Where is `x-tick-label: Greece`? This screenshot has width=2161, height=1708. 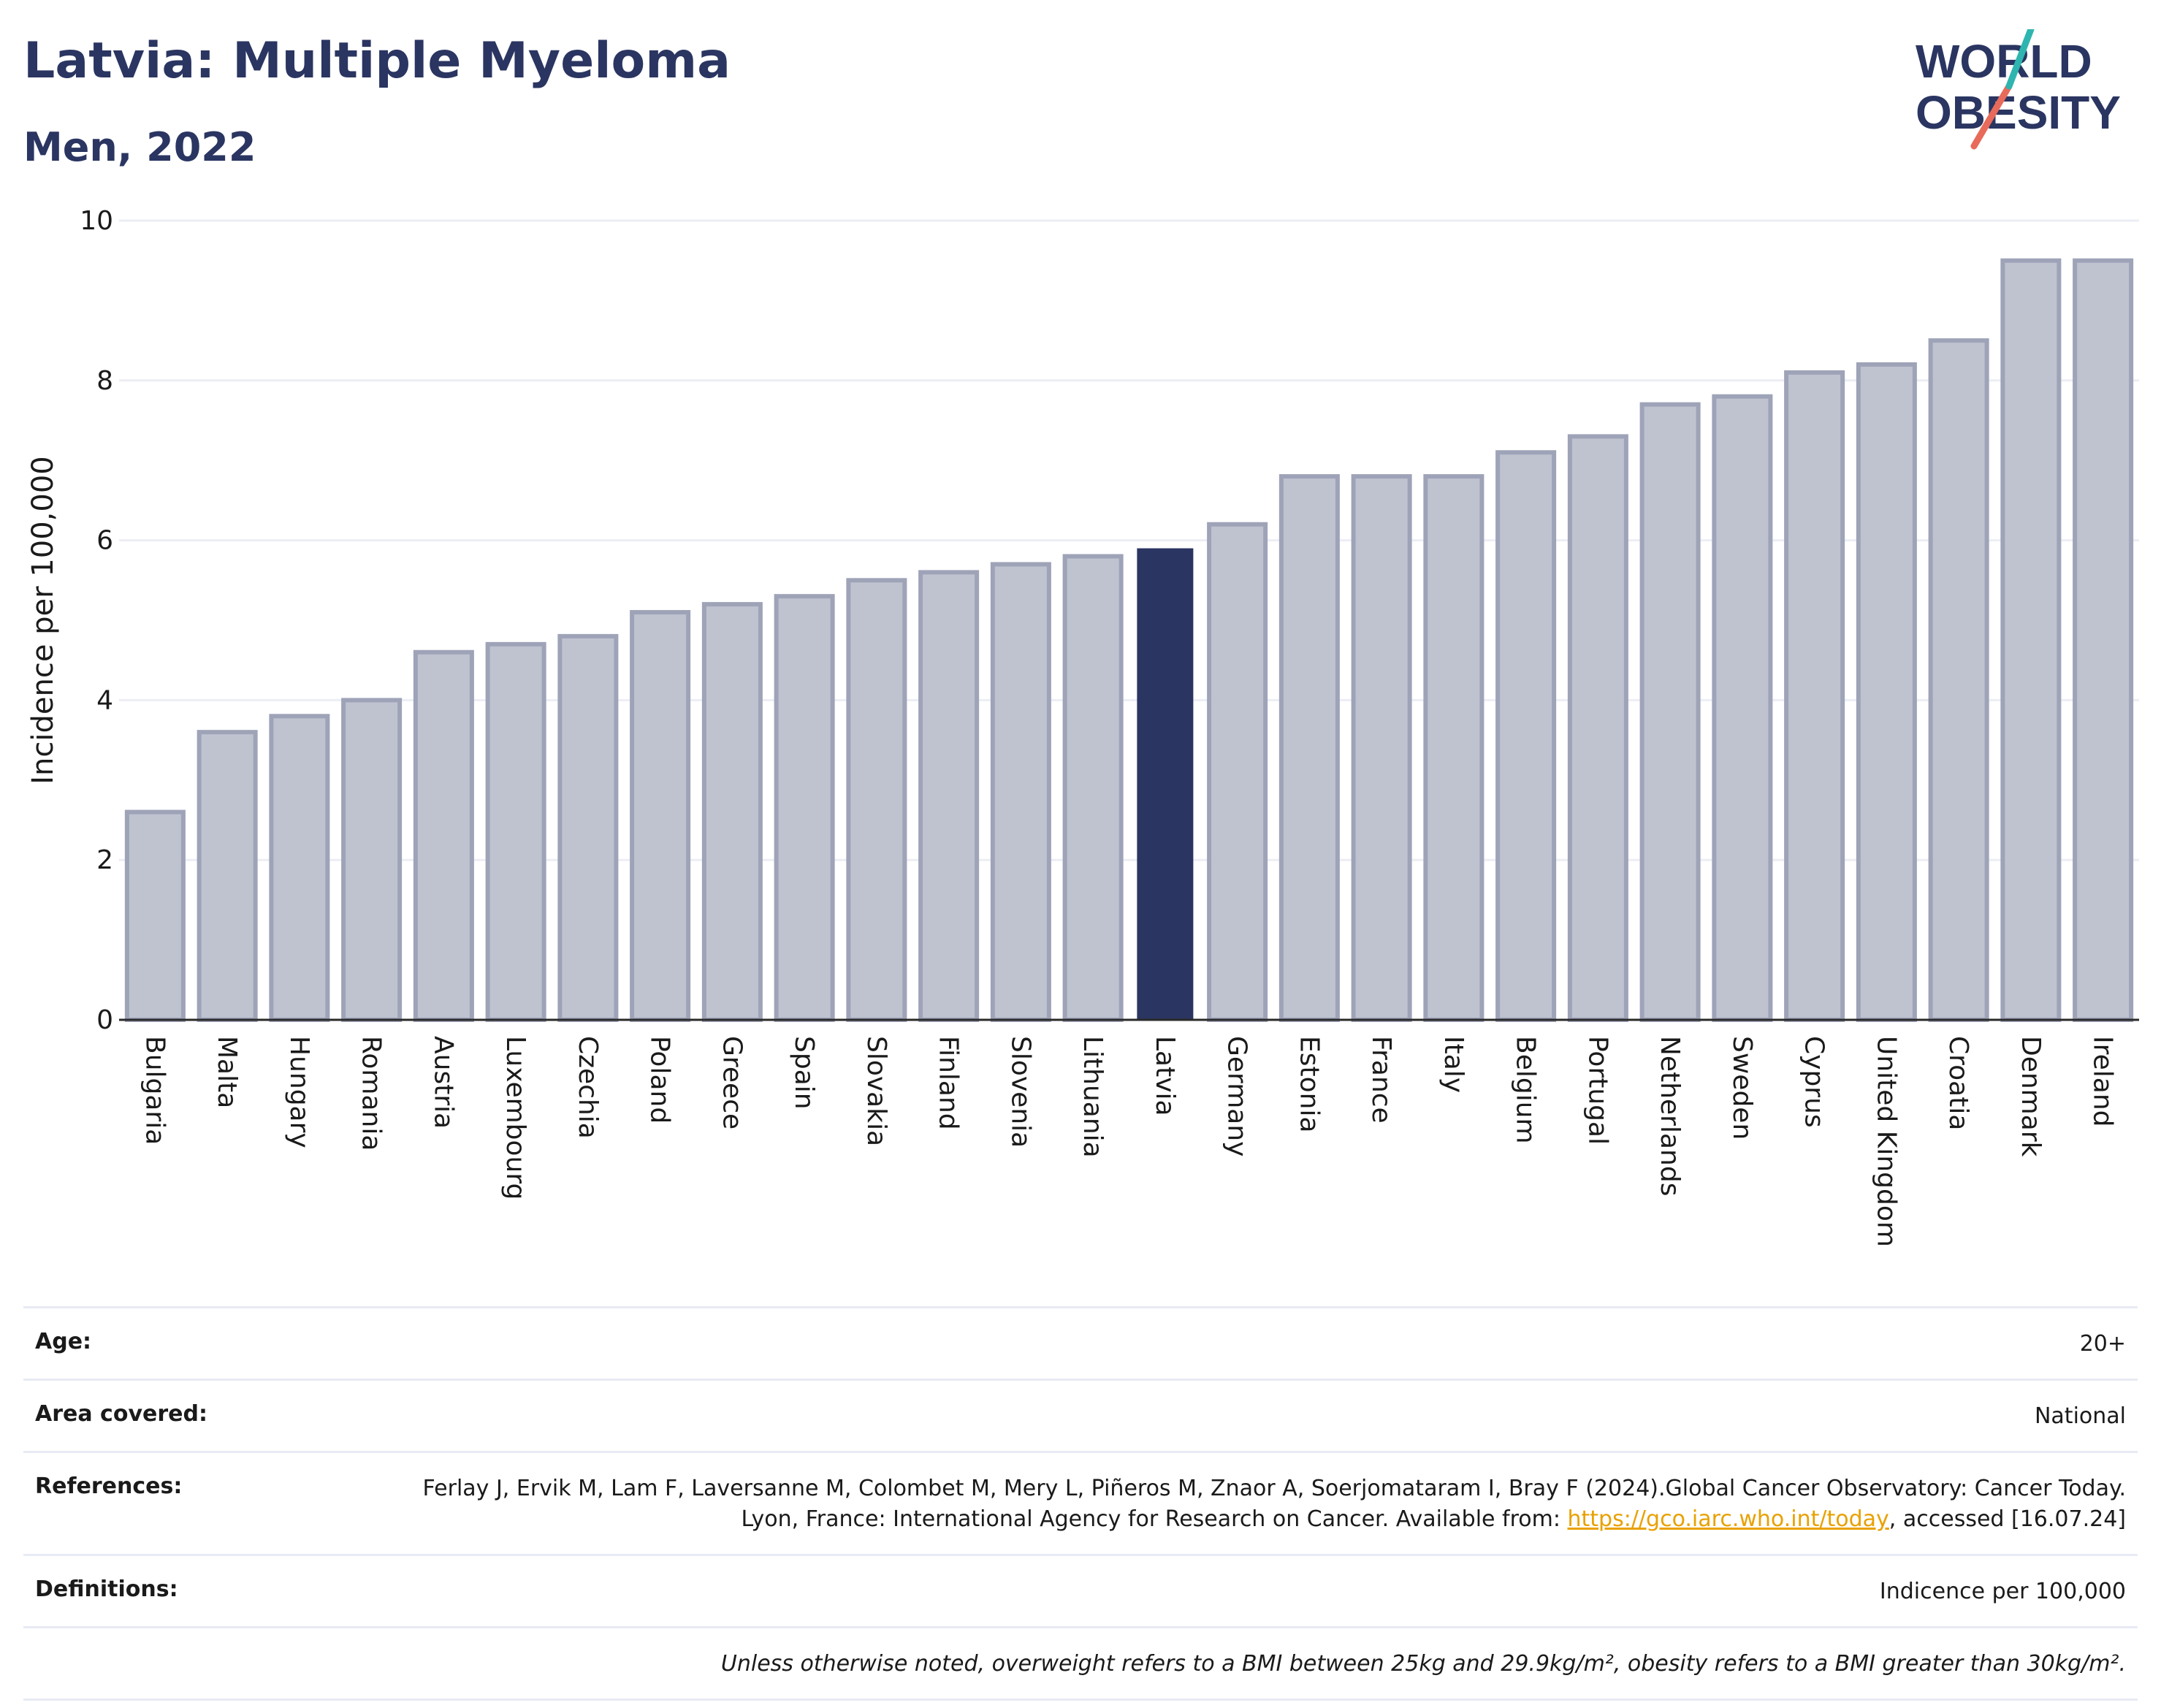 x-tick-label: Greece is located at coordinates (732, 1082).